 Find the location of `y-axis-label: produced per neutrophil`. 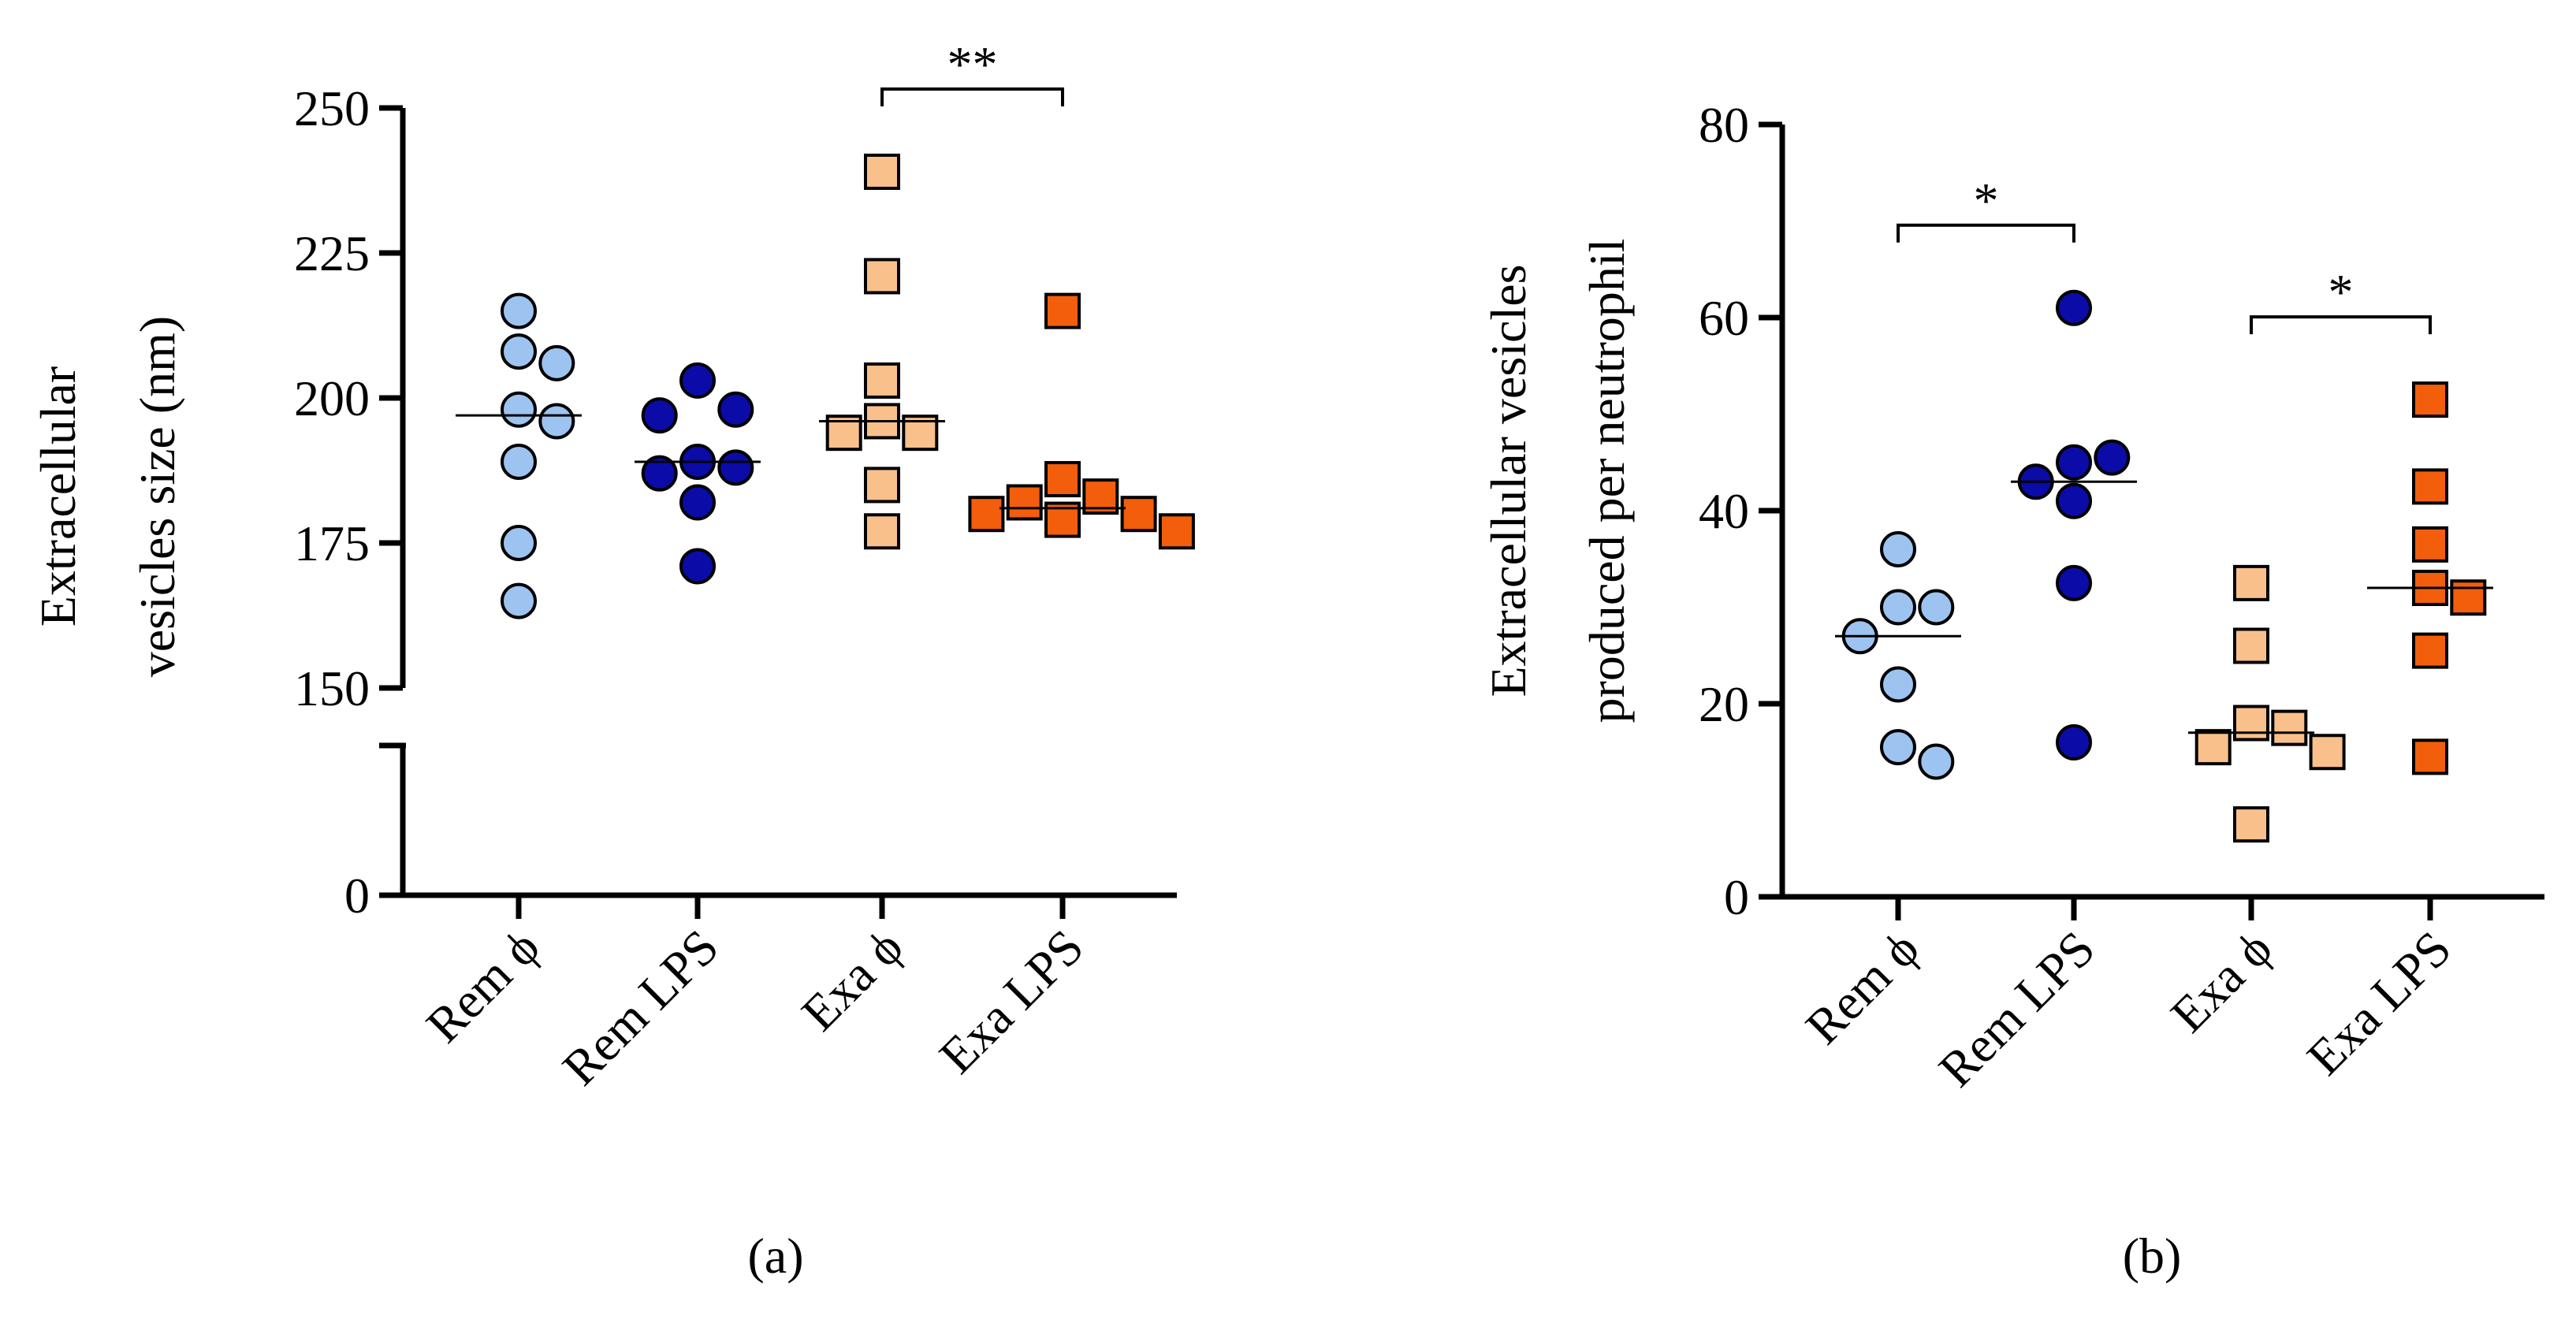

y-axis-label: produced per neutrophil is located at coordinates (1607, 481).